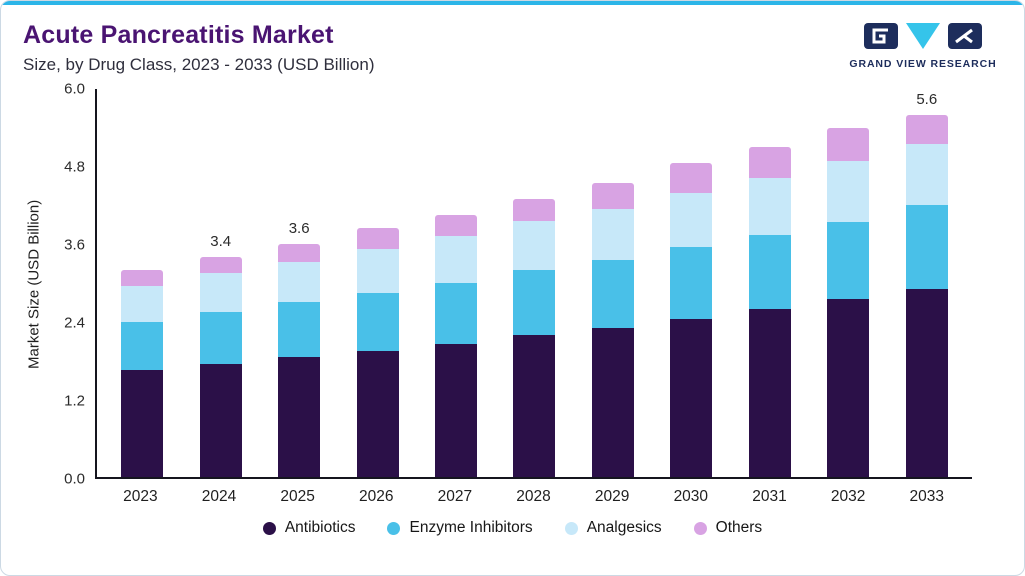  I want to click on bar-group-2023, so click(142, 283).